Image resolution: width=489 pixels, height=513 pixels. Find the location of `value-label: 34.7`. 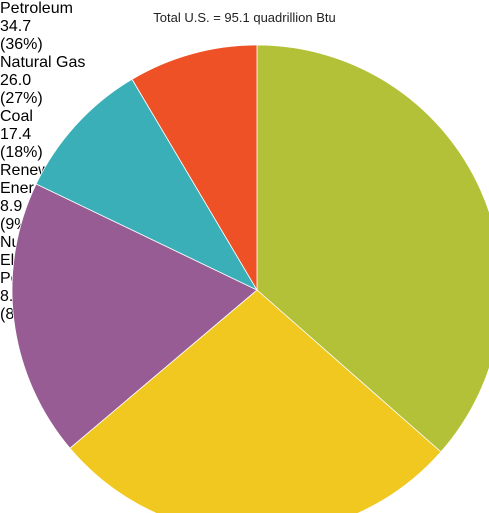

value-label: 34.7 is located at coordinates (16, 26).